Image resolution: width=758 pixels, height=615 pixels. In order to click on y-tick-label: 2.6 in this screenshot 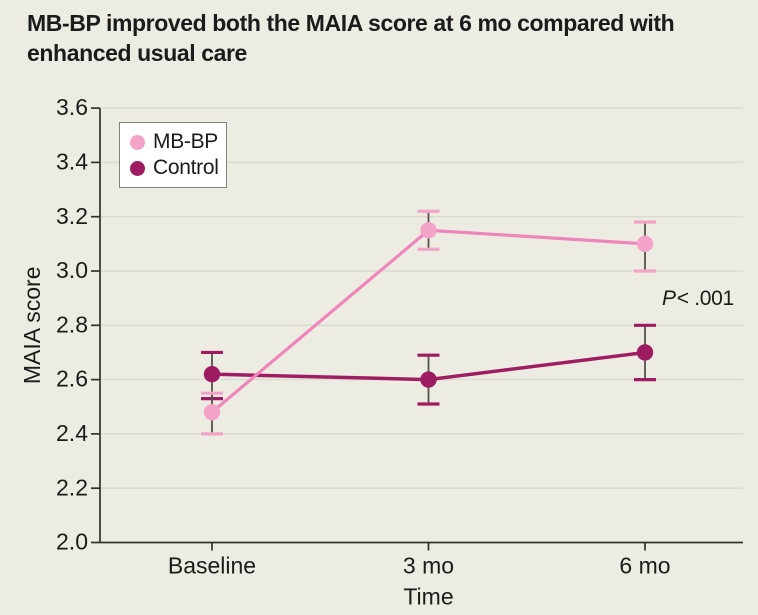, I will do `click(72, 379)`.